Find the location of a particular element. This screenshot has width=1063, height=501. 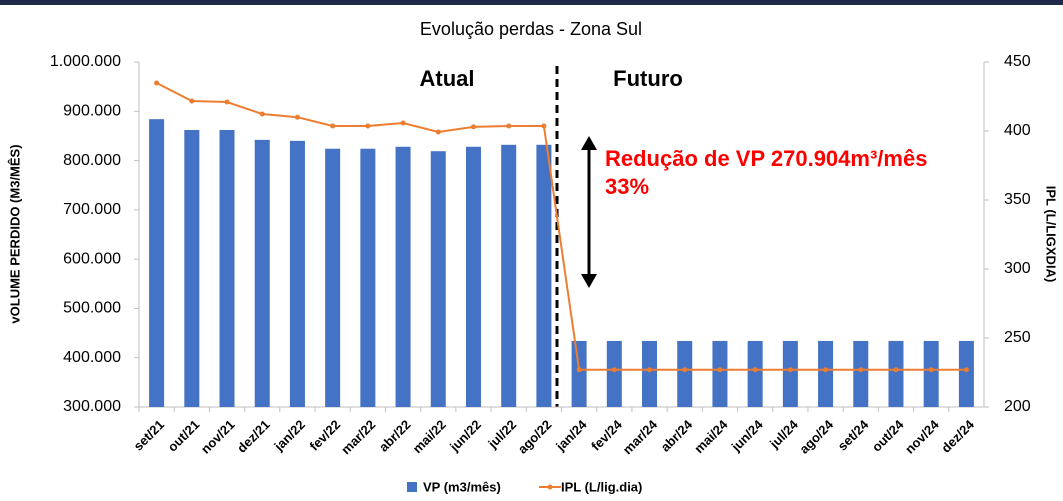

x-tick-label: ago/24 is located at coordinates (816, 436).